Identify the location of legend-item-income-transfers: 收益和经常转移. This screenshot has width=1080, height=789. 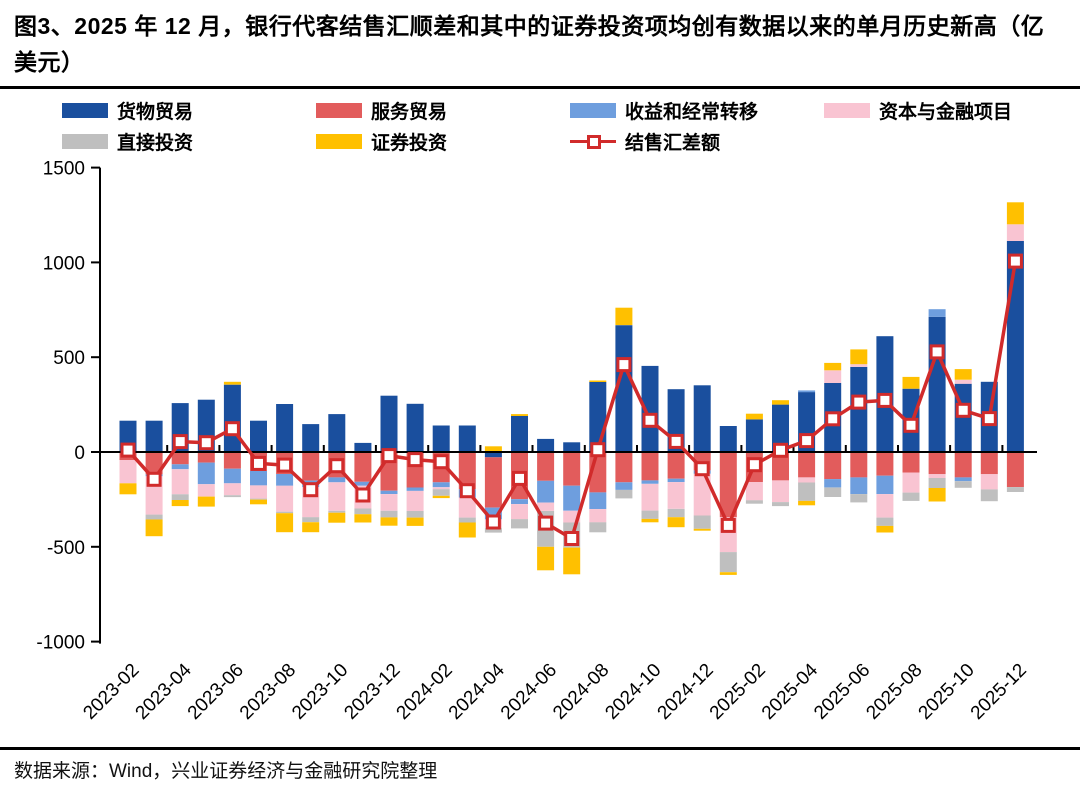
(664, 110).